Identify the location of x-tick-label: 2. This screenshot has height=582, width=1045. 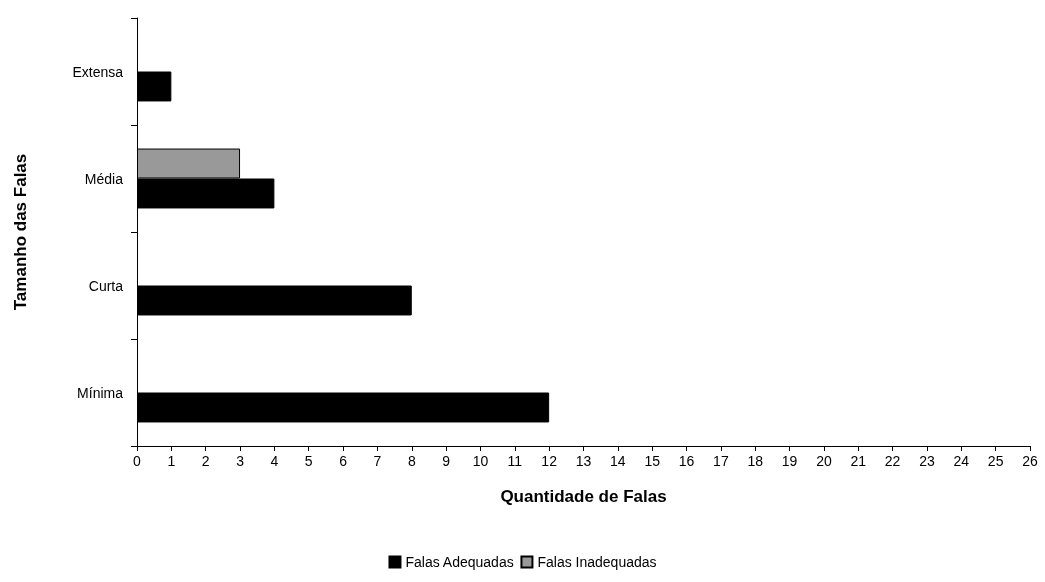
(205, 461).